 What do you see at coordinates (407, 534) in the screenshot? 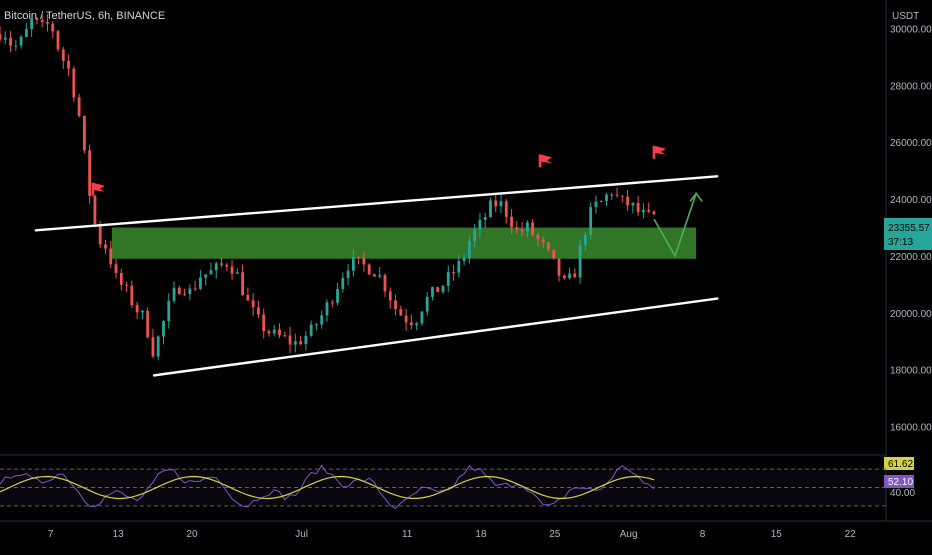
I see `time-tick-label: 11` at bounding box center [407, 534].